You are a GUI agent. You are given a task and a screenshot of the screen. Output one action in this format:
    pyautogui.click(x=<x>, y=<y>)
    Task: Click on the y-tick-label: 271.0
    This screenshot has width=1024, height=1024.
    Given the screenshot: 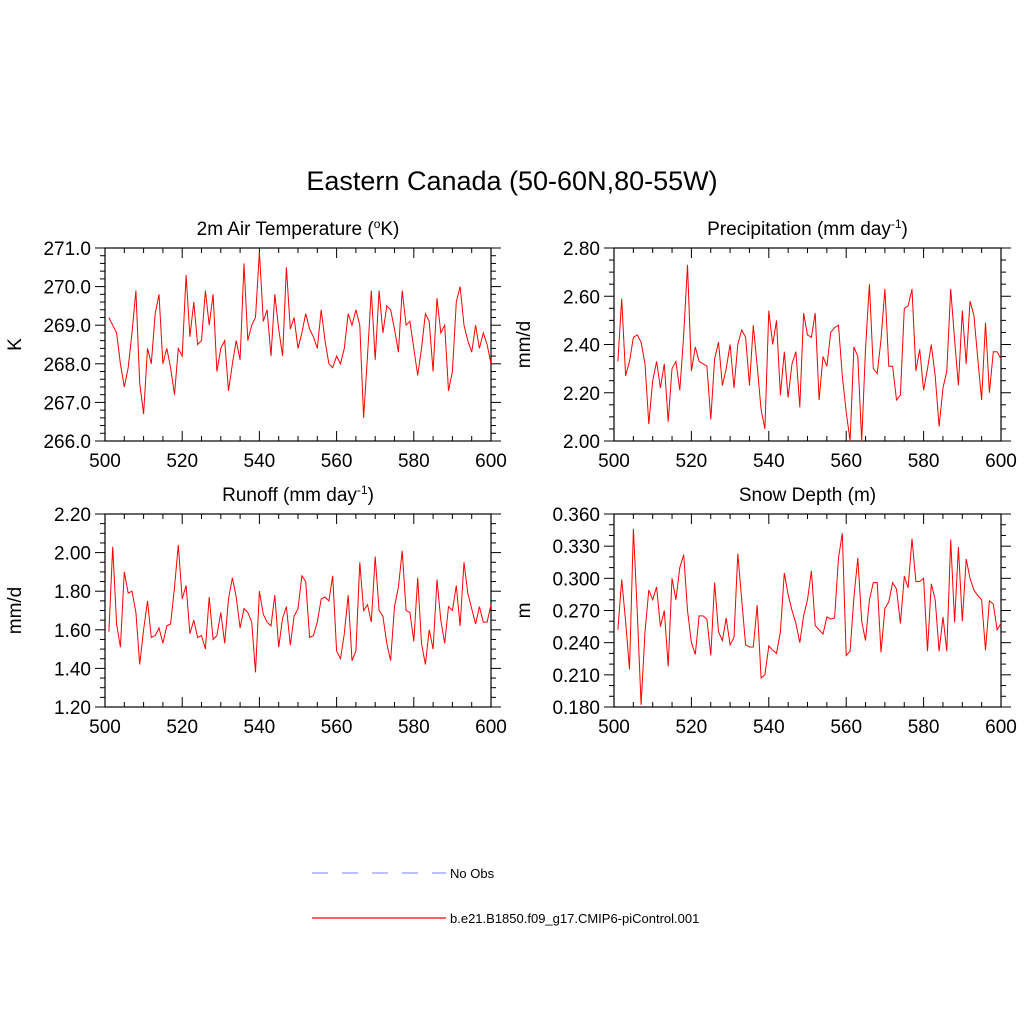 What is the action you would take?
    pyautogui.click(x=67, y=249)
    